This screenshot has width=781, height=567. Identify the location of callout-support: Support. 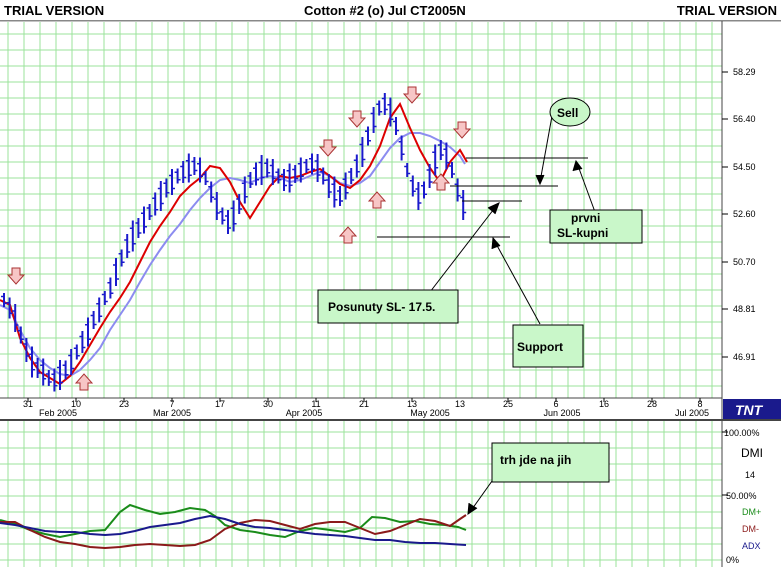
(548, 346).